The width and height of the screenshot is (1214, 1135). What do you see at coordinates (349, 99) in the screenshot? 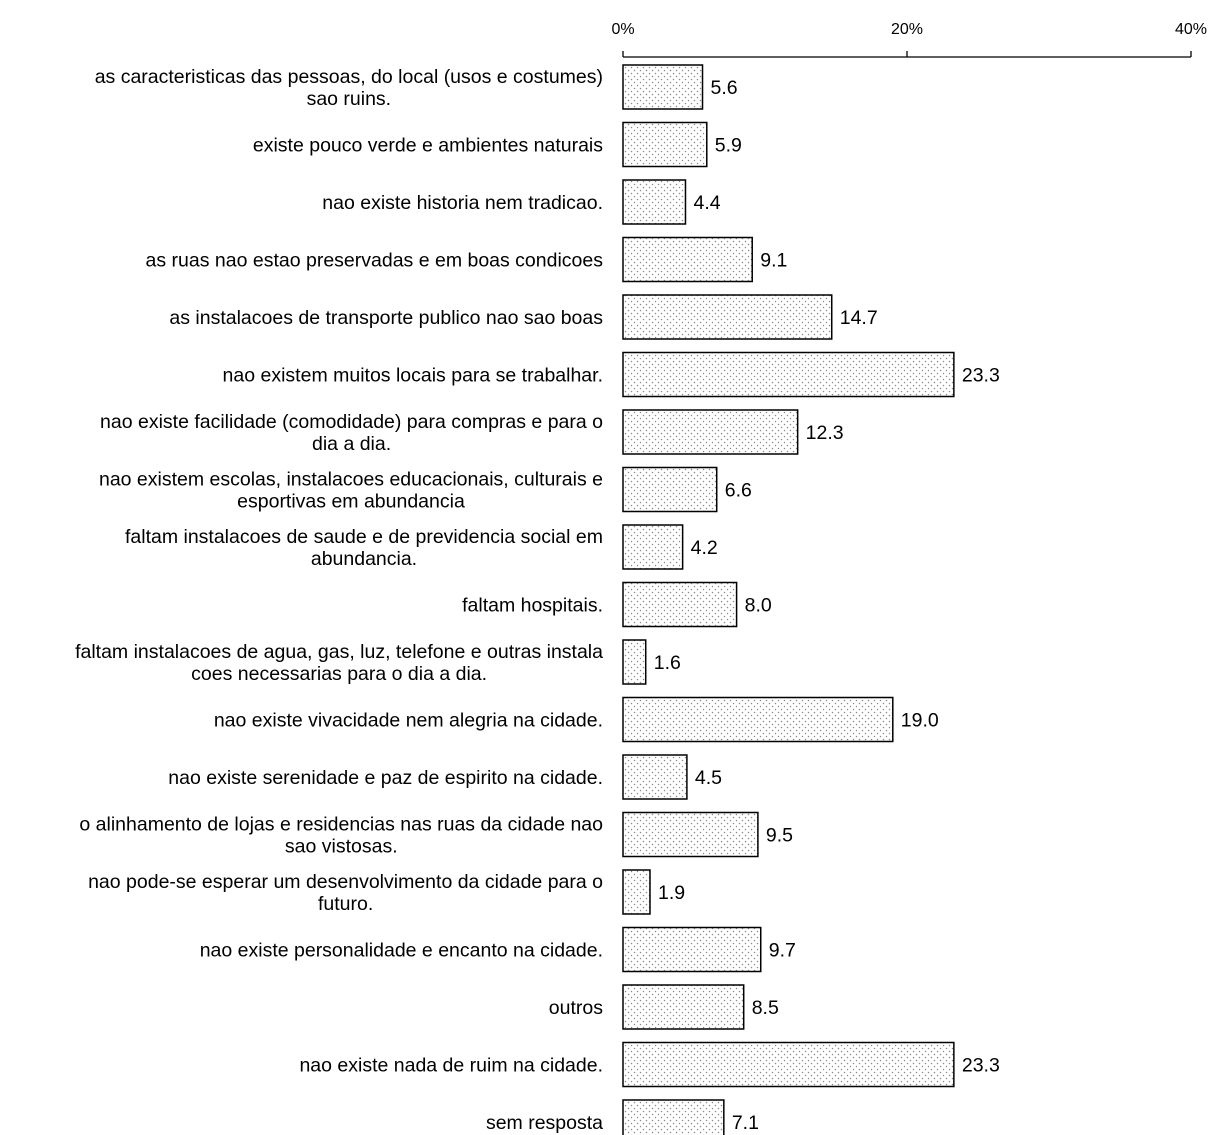
I see `category-label: sao ruins.` at bounding box center [349, 99].